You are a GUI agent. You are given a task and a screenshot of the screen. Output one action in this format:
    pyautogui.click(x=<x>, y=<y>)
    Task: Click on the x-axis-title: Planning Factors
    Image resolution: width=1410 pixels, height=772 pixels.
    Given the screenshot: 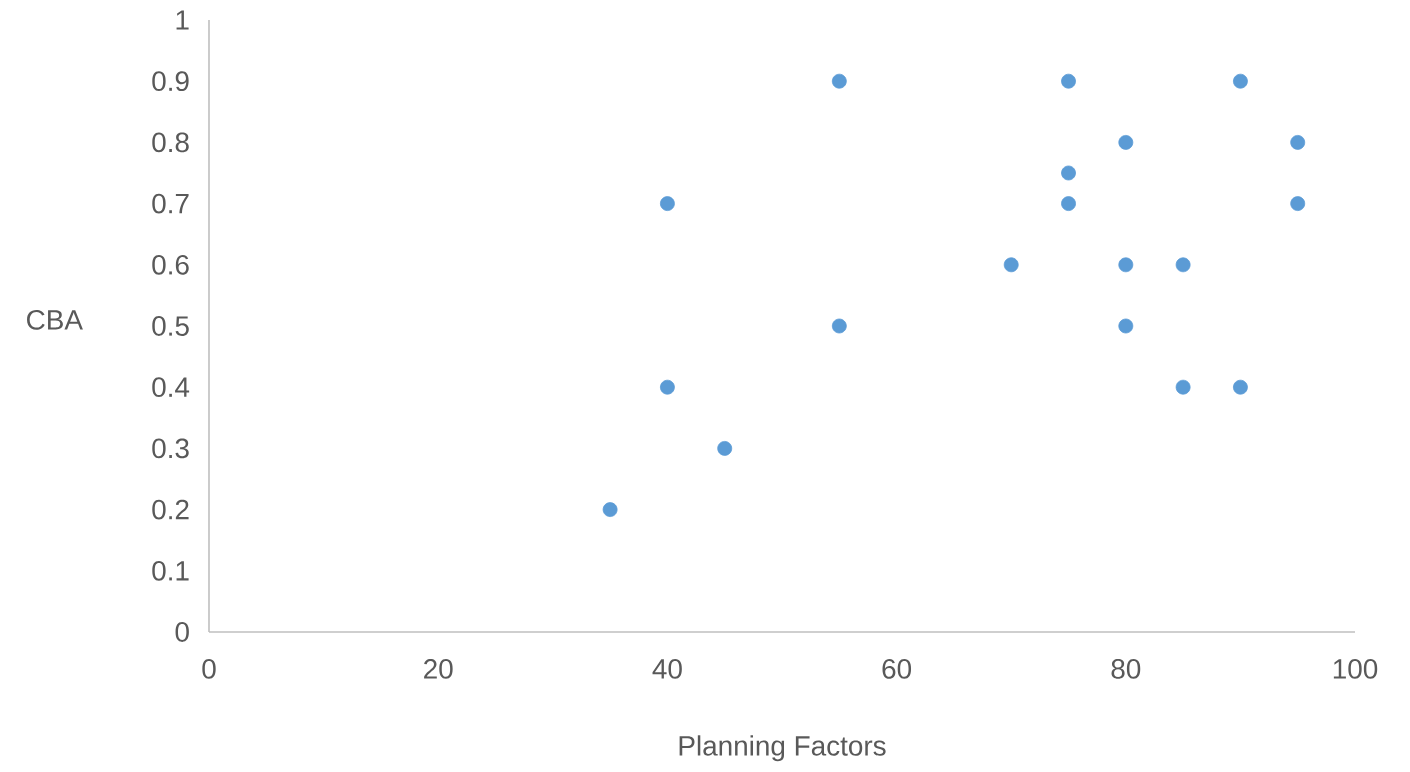 What is the action you would take?
    pyautogui.click(x=782, y=748)
    